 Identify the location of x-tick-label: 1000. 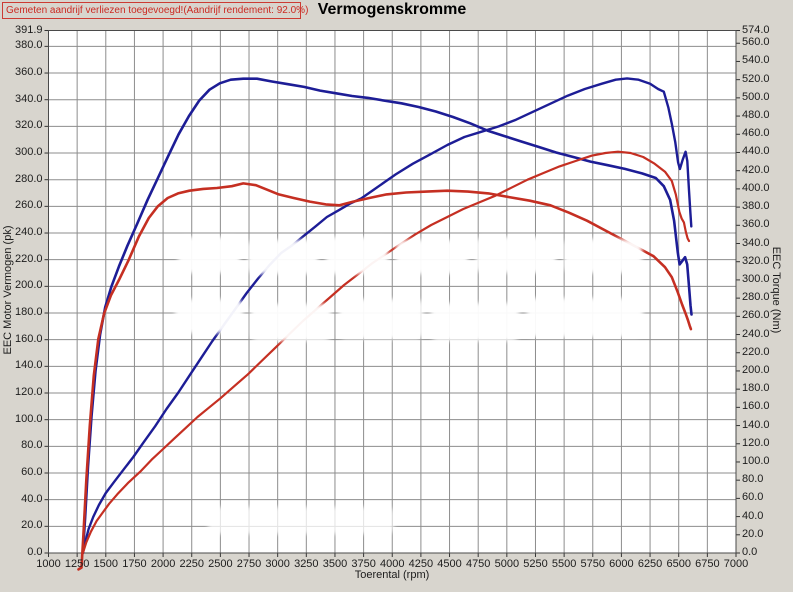
(48, 564).